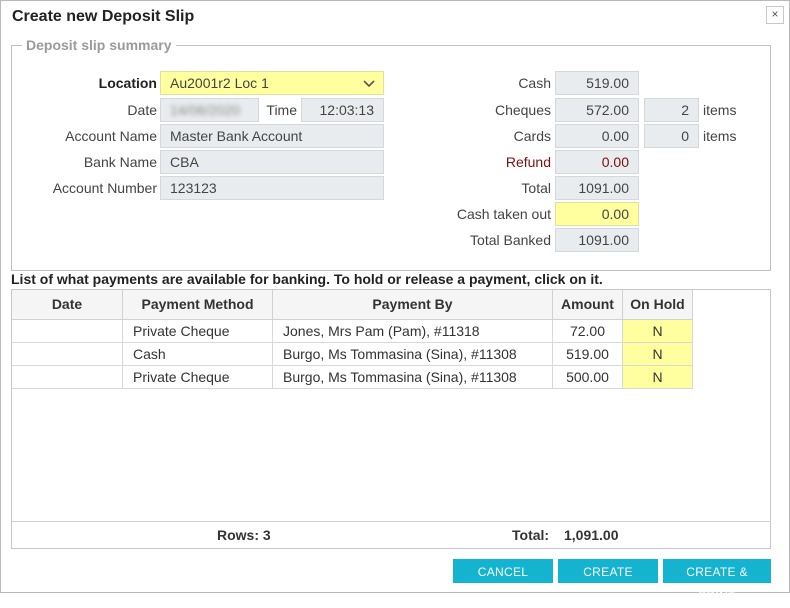 Image resolution: width=790 pixels, height=608 pixels. I want to click on column-header-on-hold: On Hold, so click(658, 305).